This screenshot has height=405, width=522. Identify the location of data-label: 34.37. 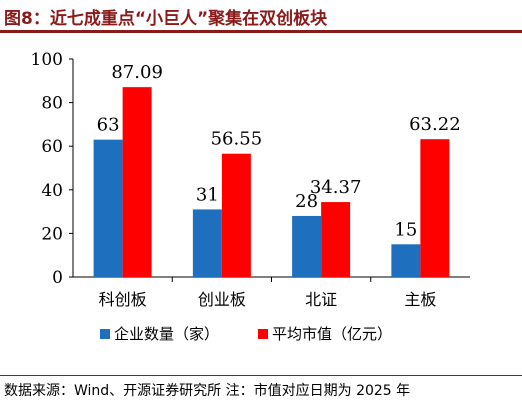
(336, 187).